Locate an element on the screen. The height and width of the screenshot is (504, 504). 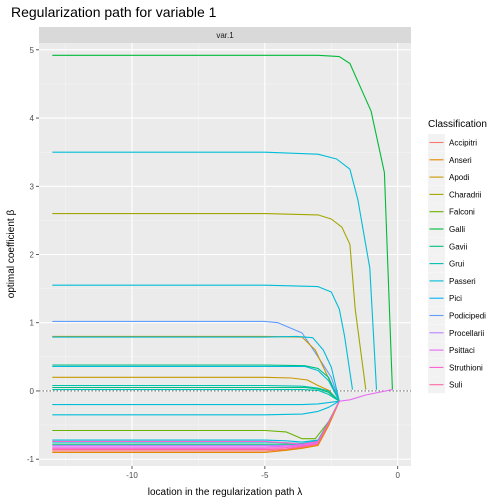
x-axis-title: location in the regularization path λ is located at coordinates (225, 492).